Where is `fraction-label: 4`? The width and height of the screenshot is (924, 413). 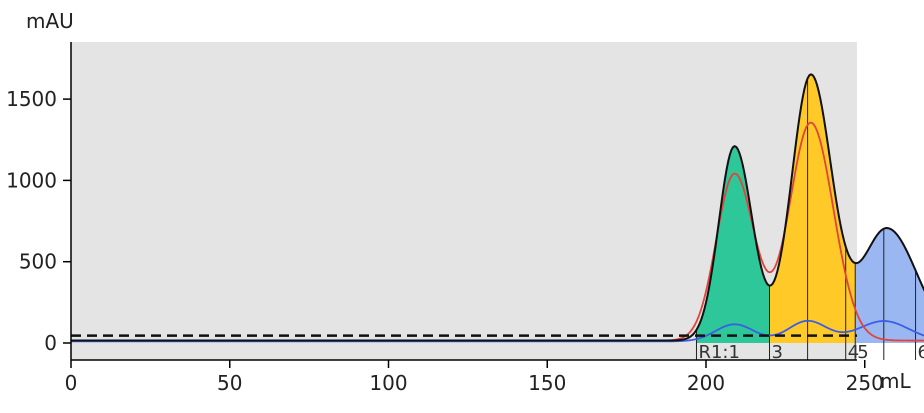
fraction-label: 4 is located at coordinates (853, 352).